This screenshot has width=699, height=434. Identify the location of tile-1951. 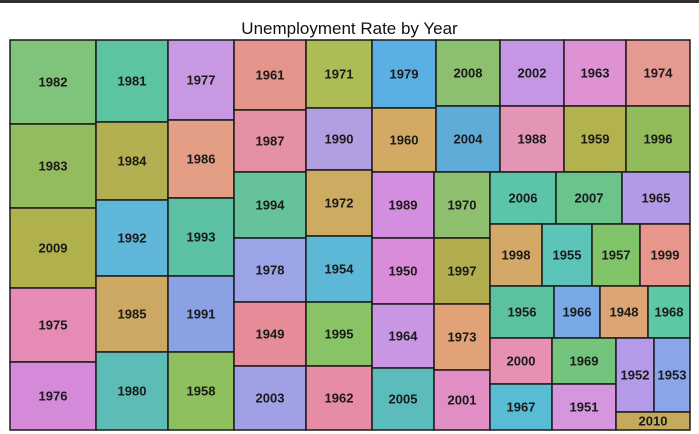
(584, 407).